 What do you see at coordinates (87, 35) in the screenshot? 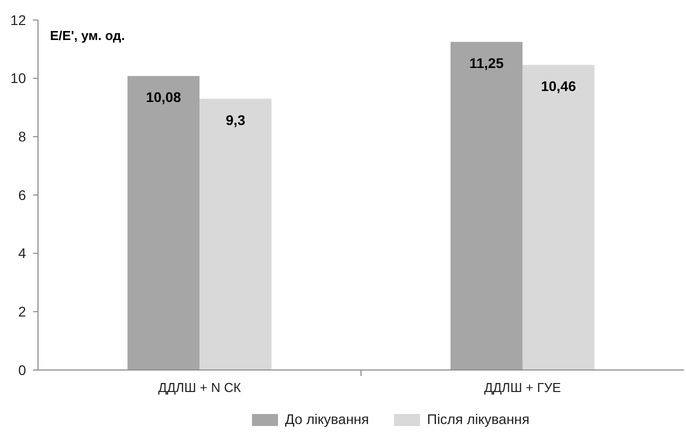
I see `y-axis-title: E/E', ум. од.` at bounding box center [87, 35].